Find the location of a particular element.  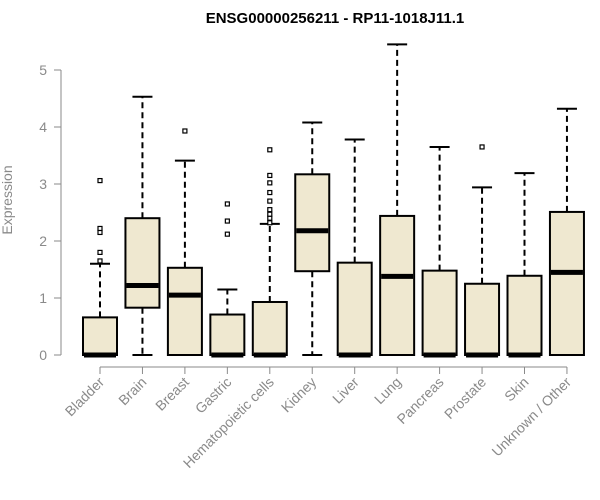

box-liver is located at coordinates (354, 248).